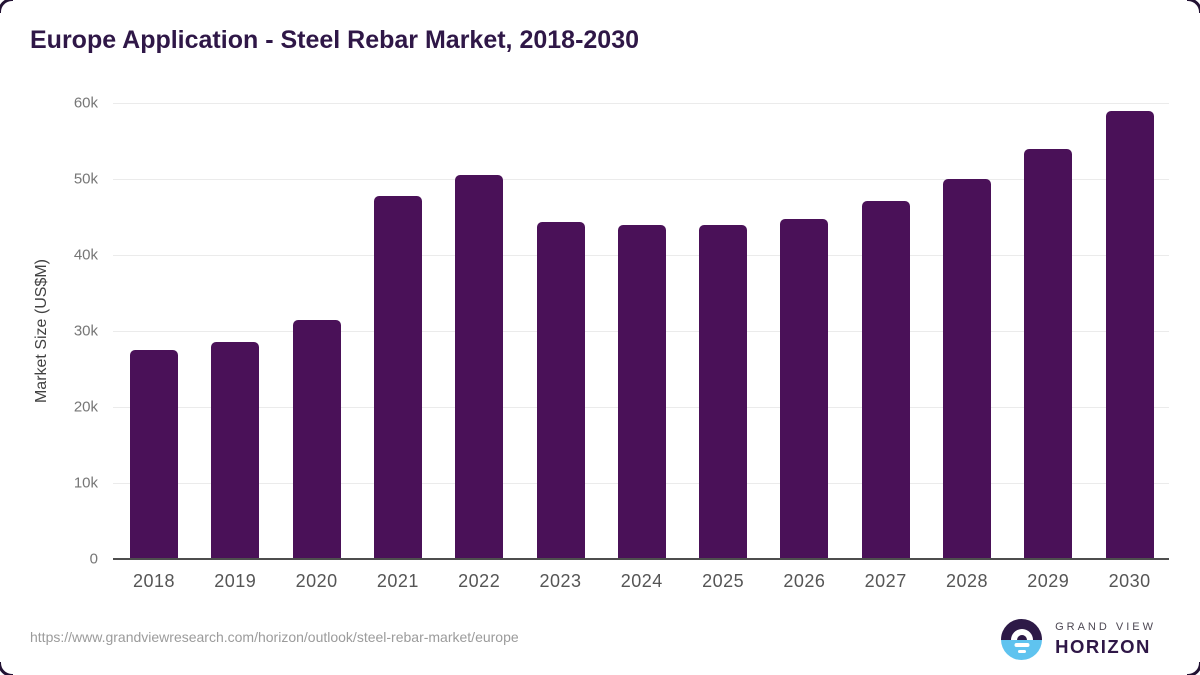 The width and height of the screenshot is (1200, 675). I want to click on x-tick-label-2025: 2025, so click(723, 581).